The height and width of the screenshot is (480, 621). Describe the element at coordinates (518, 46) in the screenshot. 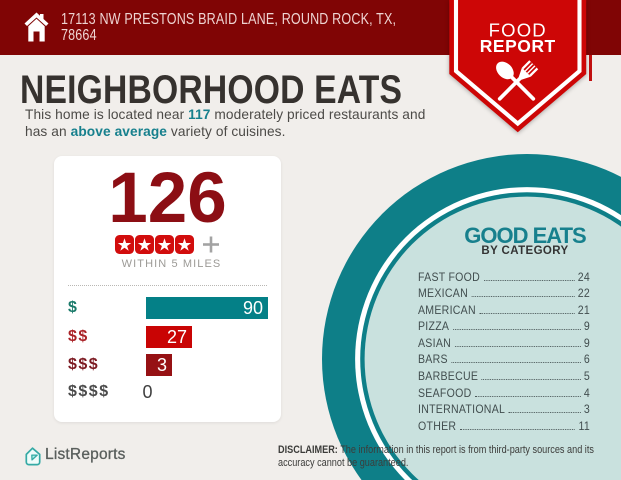

I see `svg-text: REPORT` at that location.